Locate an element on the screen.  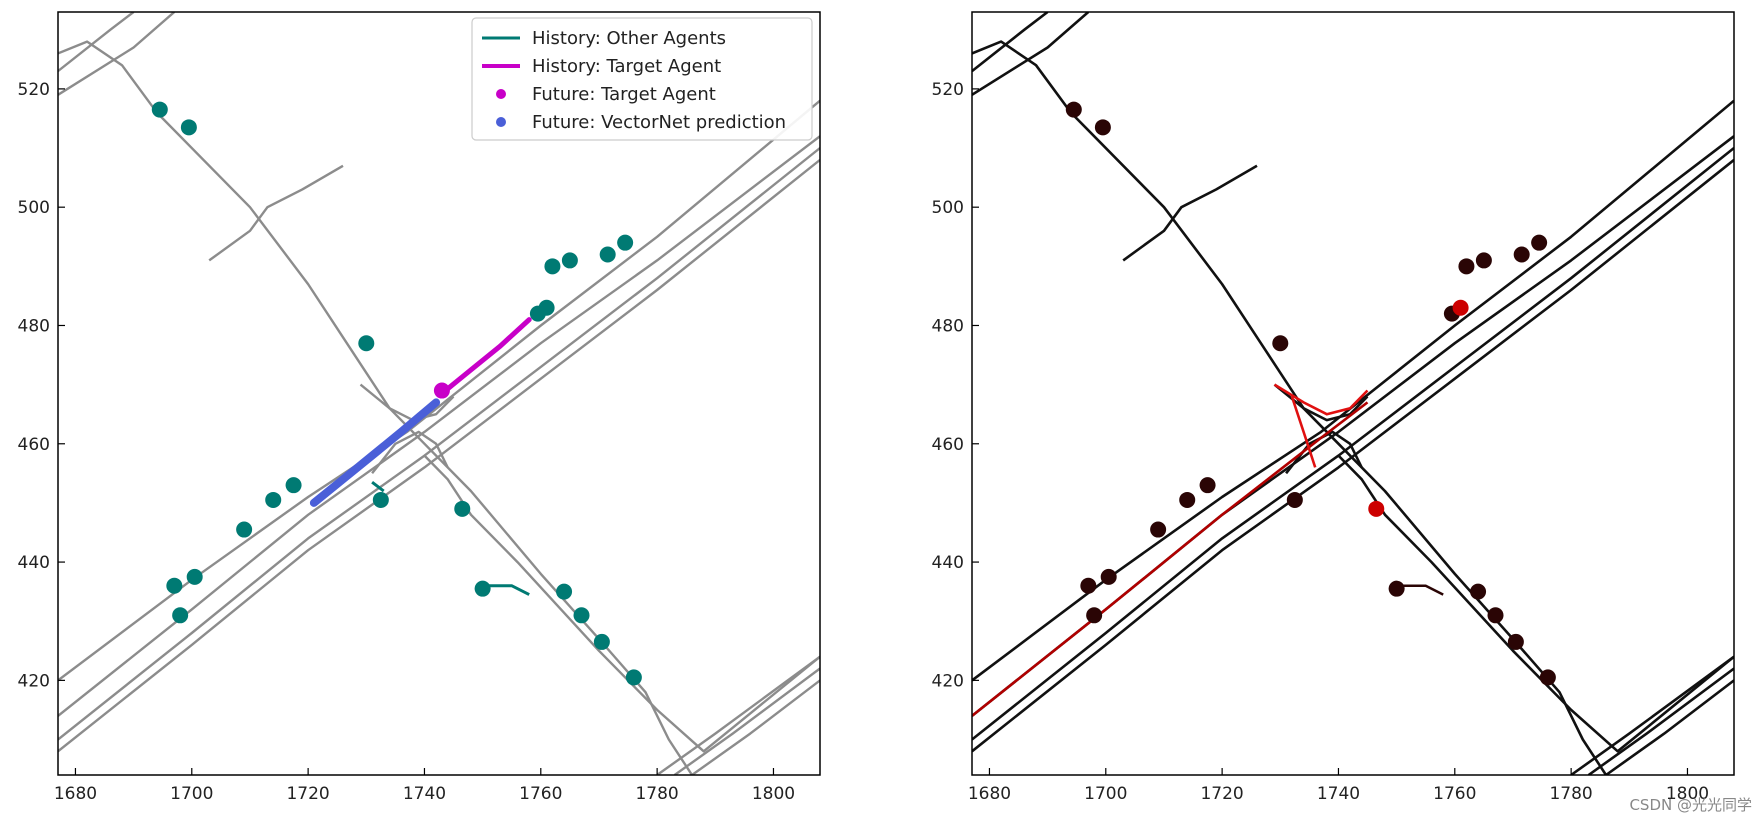
legend-label-0: History: Other Agents is located at coordinates (629, 38).